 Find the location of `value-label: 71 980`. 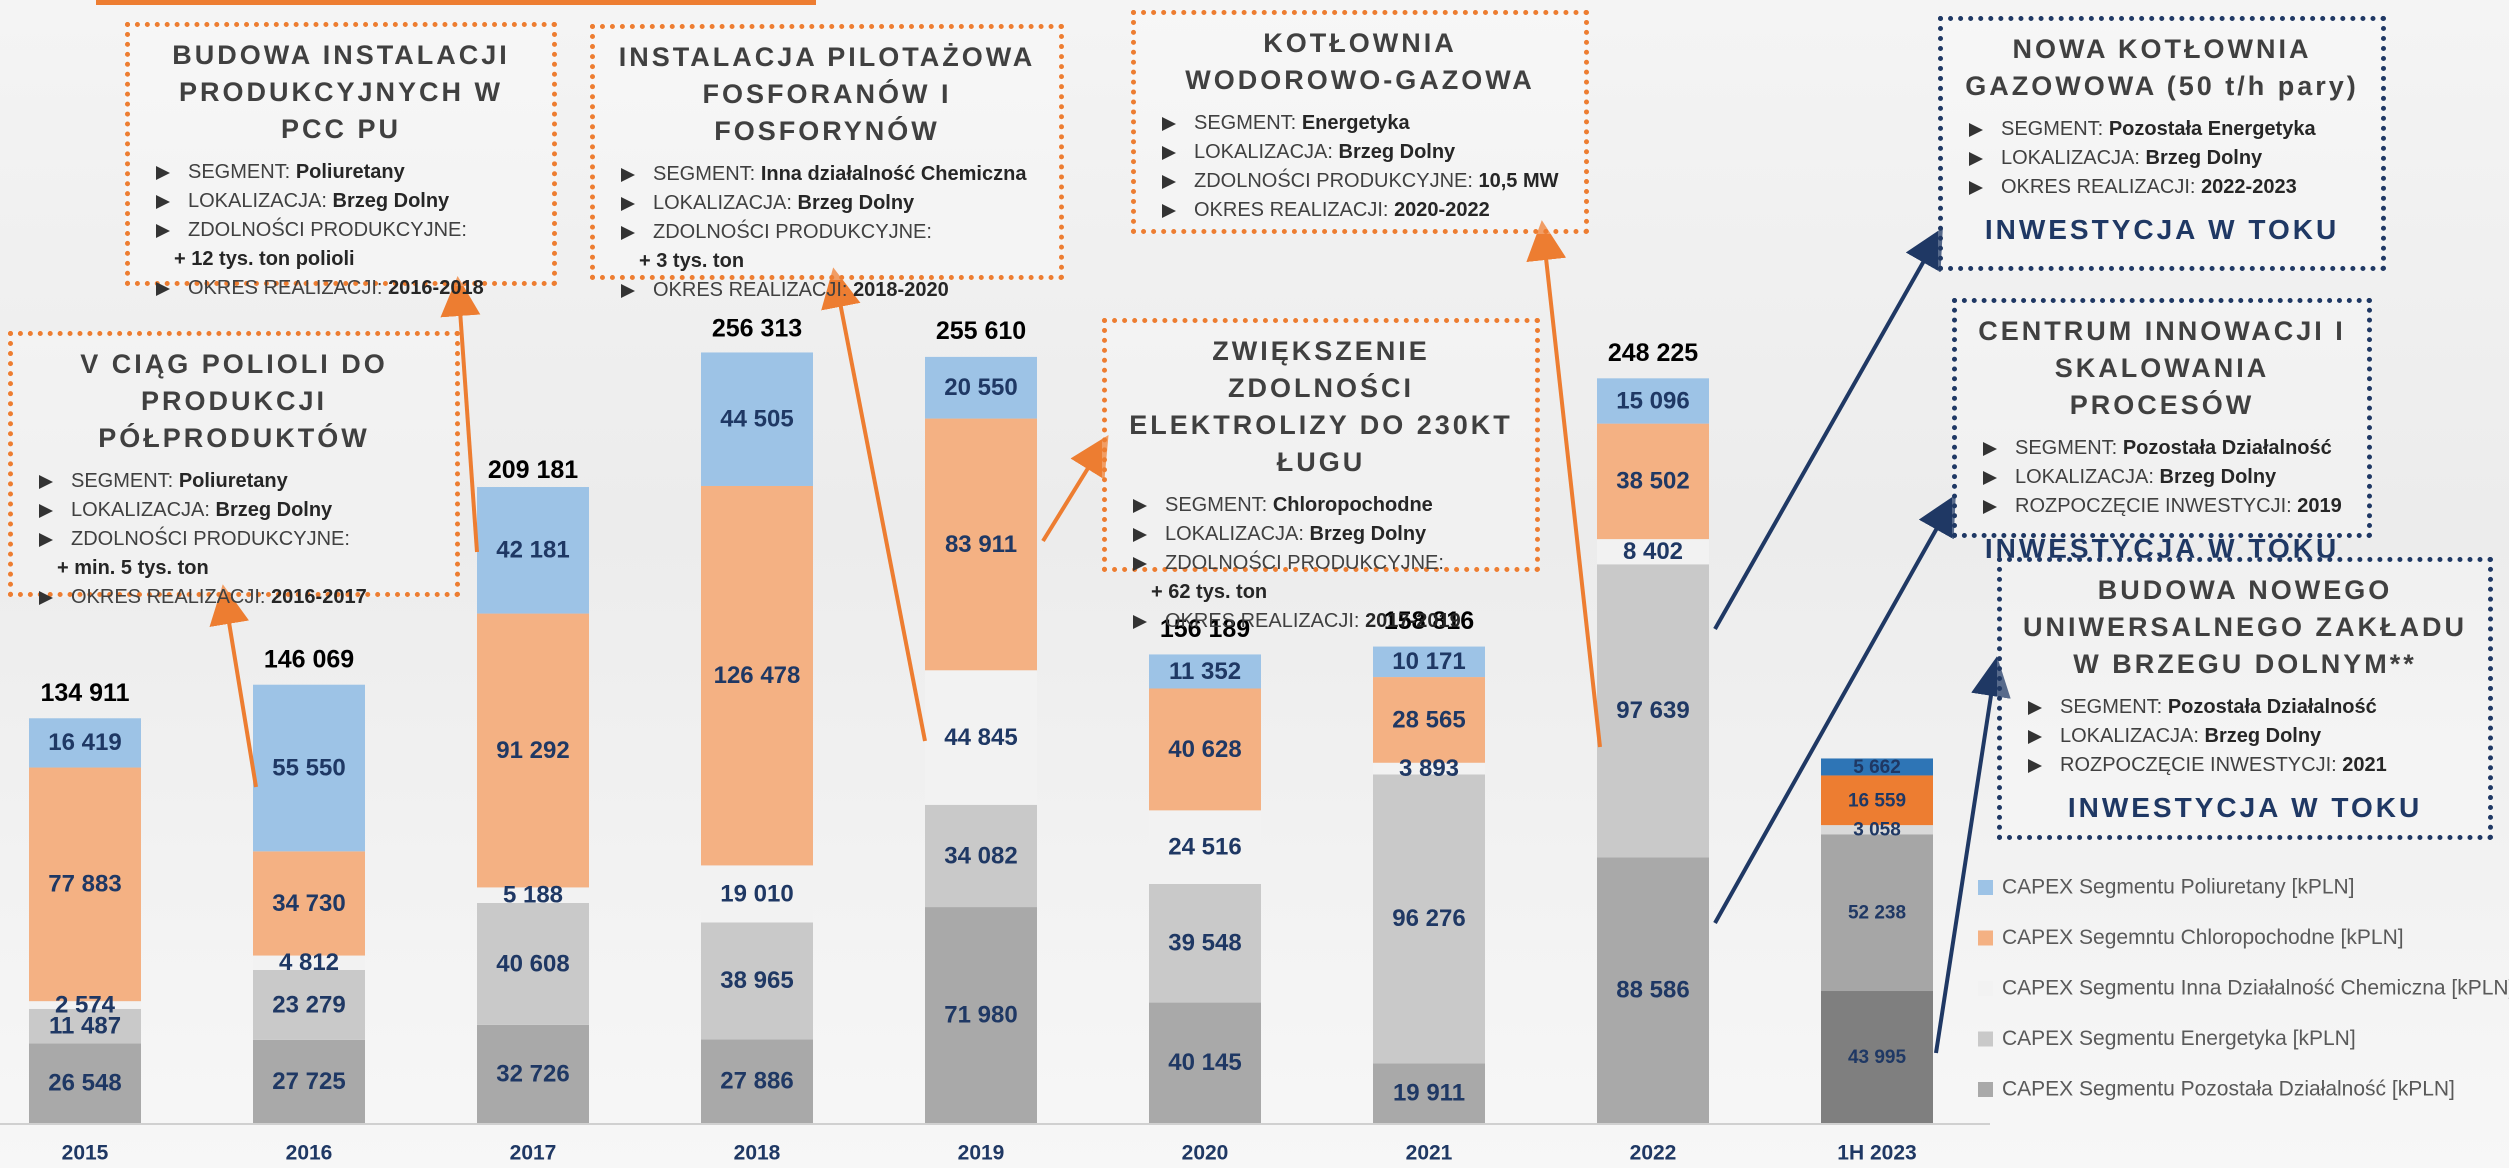

value-label: 71 980 is located at coordinates (980, 1014).